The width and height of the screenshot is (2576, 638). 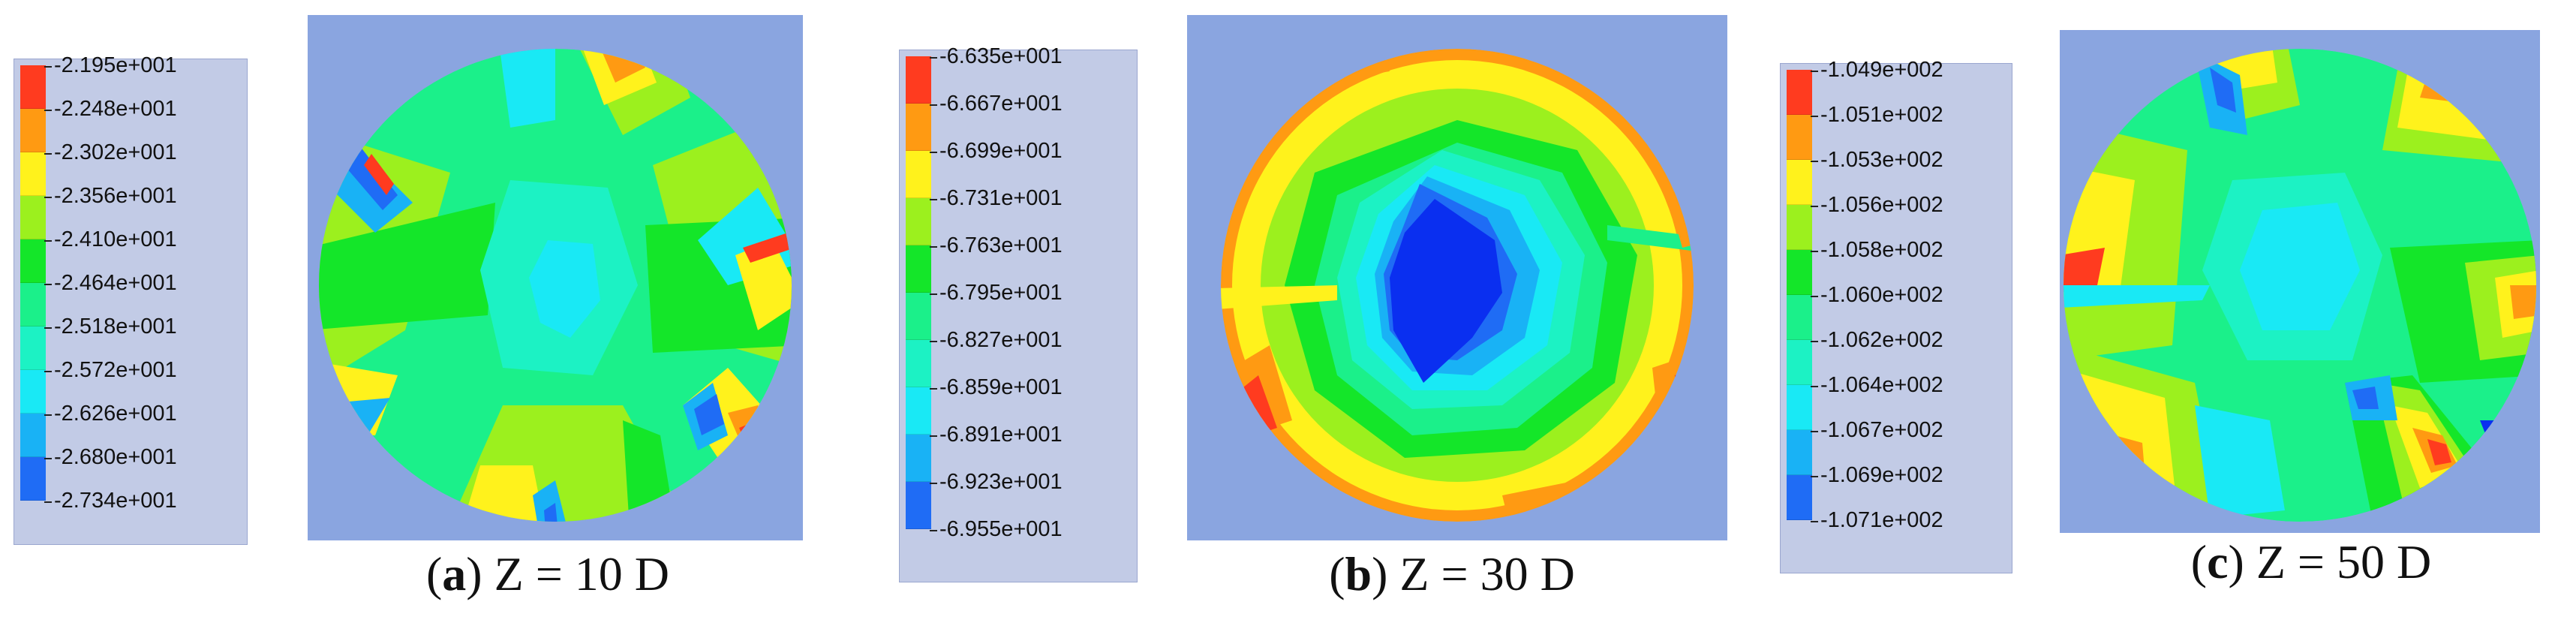 I want to click on legend-tick-label: -1.062e+002, so click(x=1877, y=340).